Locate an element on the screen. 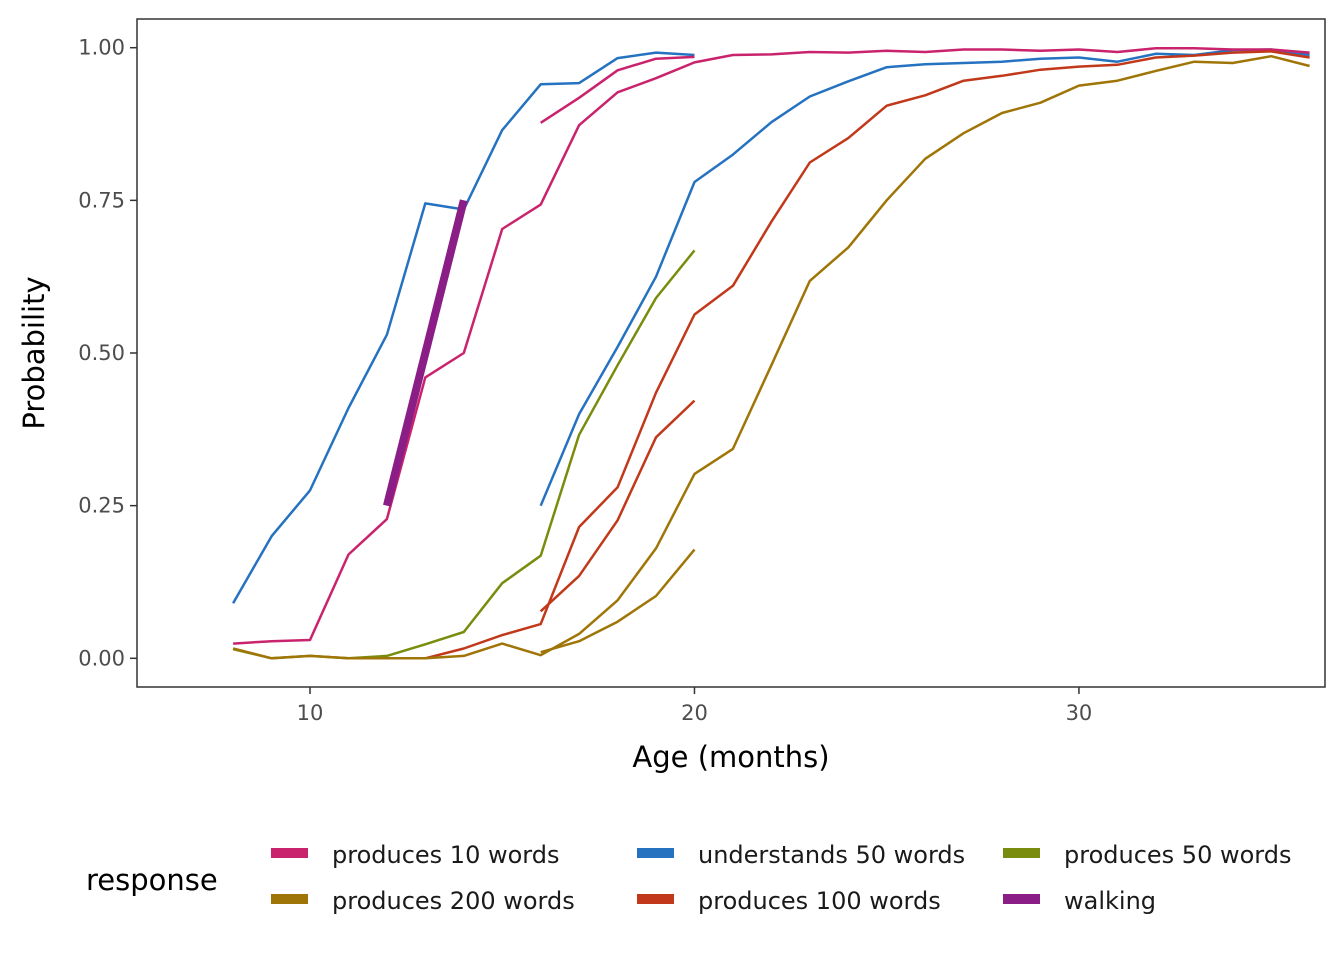 The image size is (1344, 960). x-axis-title: Age (months) is located at coordinates (730, 757).